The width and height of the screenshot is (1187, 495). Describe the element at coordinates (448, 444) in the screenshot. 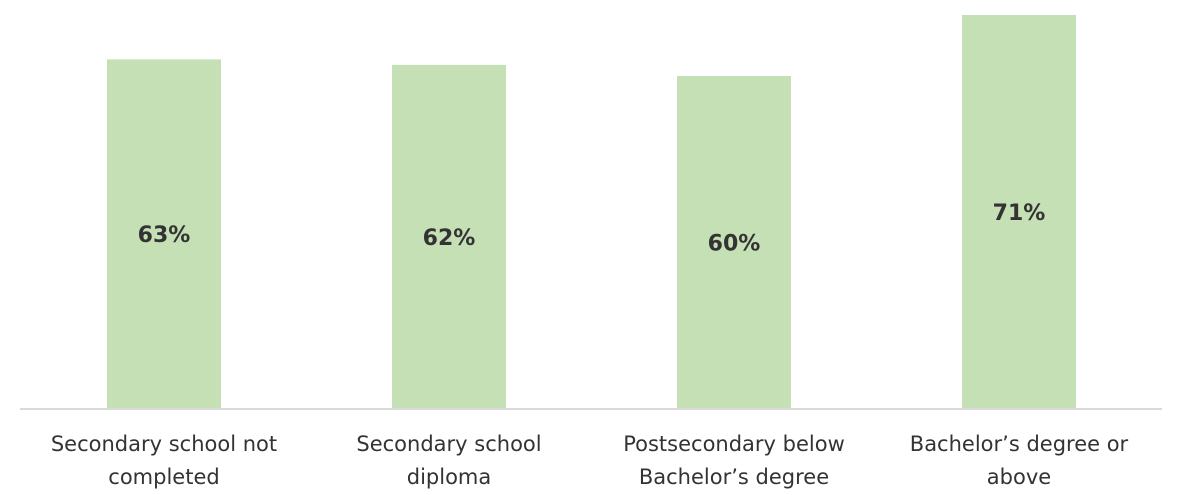

I see `category-label-2-line-1: Secondary school` at that location.